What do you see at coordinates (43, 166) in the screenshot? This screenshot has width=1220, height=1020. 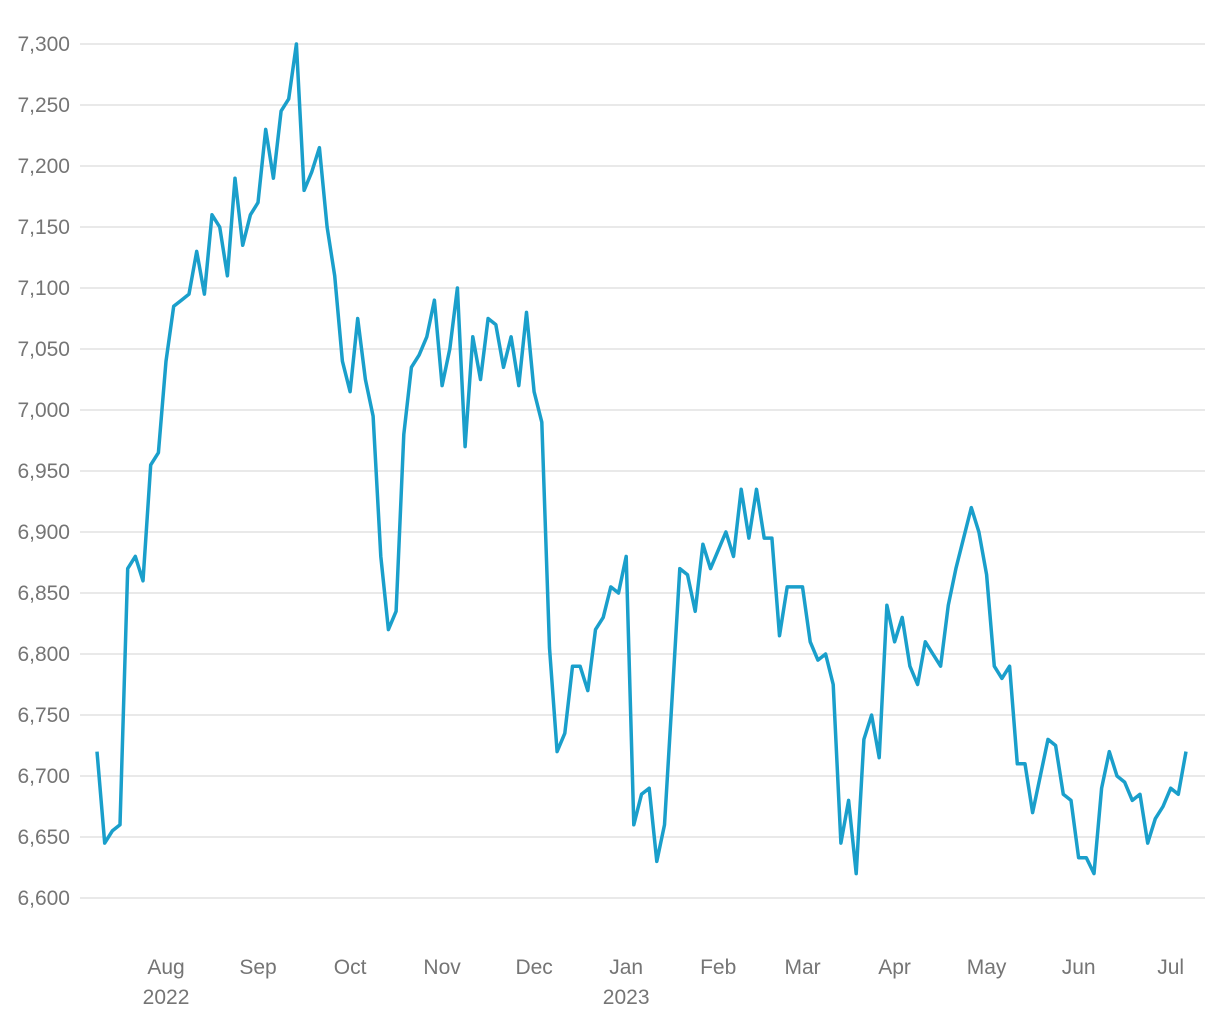 I see `y-tick-label: 7,200` at bounding box center [43, 166].